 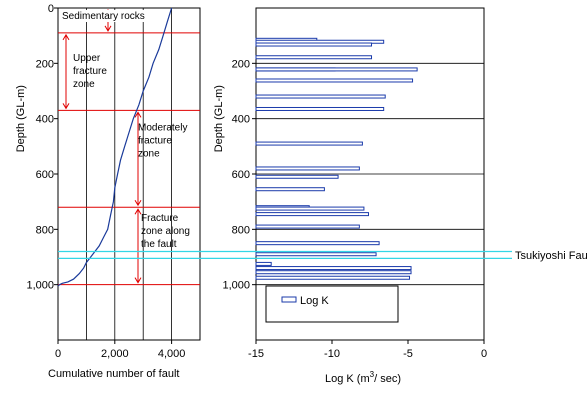 I want to click on legend-label: Log K, so click(x=314, y=301).